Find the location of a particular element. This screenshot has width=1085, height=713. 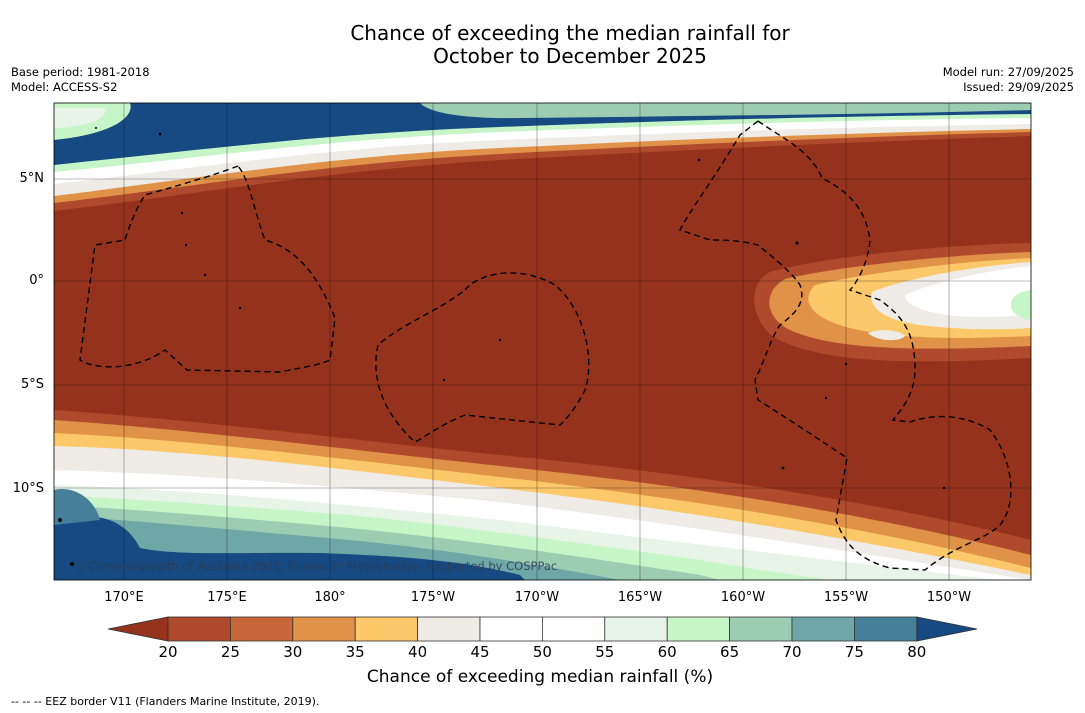

colorbar is located at coordinates (542, 629).